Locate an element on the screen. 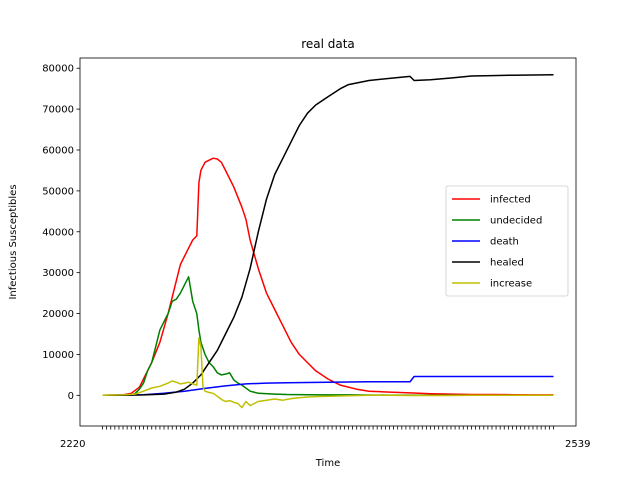  series-line-increase is located at coordinates (328, 373).